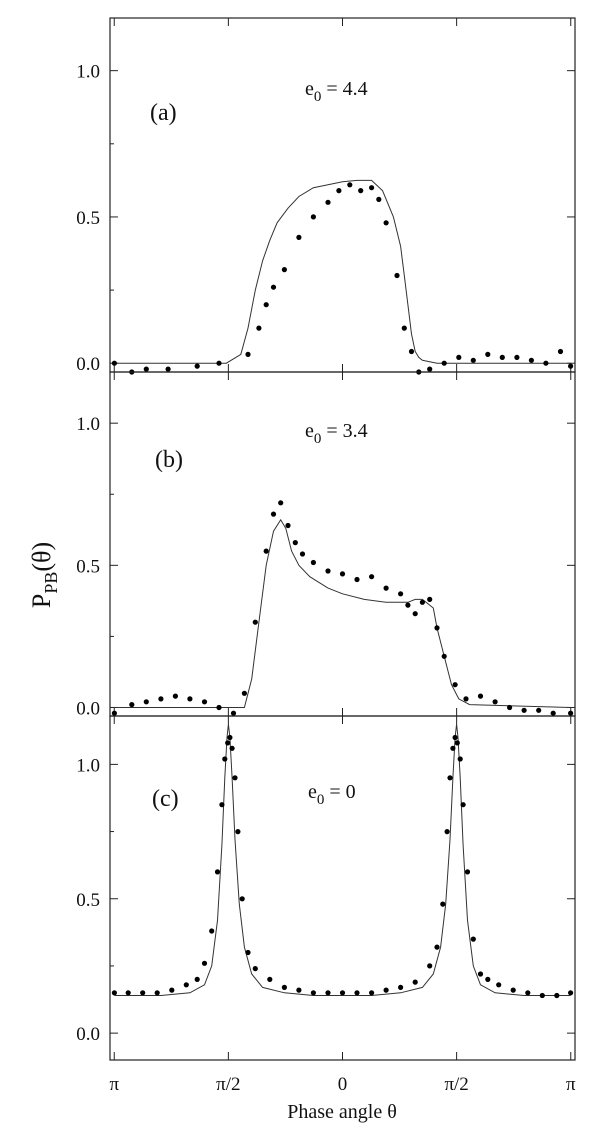 Image resolution: width=598 pixels, height=1137 pixels. I want to click on y-tick-label: 1.0, so click(88, 72).